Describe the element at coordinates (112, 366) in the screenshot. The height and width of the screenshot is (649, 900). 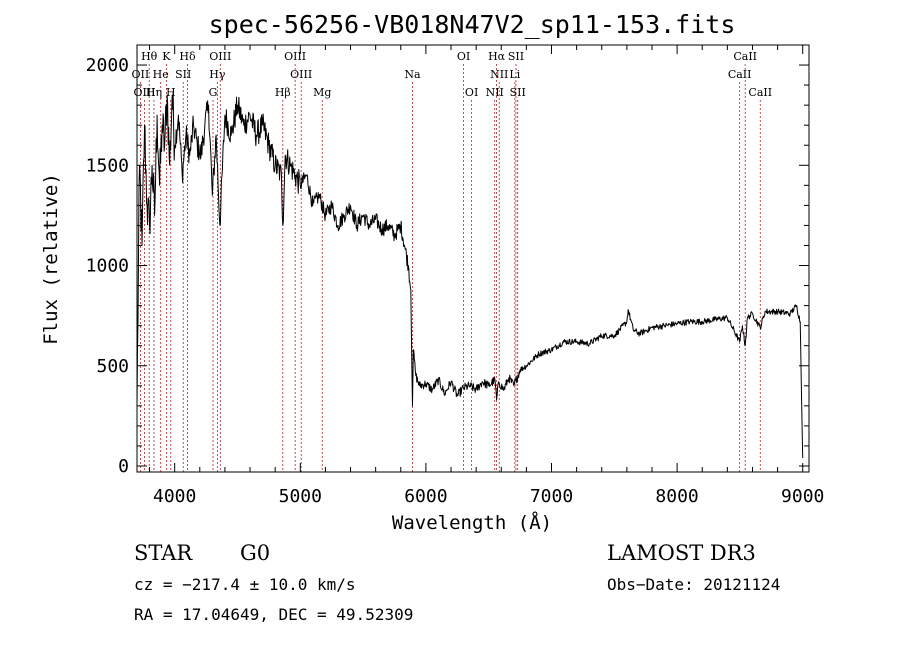
I see `y-tick-label: 500` at that location.